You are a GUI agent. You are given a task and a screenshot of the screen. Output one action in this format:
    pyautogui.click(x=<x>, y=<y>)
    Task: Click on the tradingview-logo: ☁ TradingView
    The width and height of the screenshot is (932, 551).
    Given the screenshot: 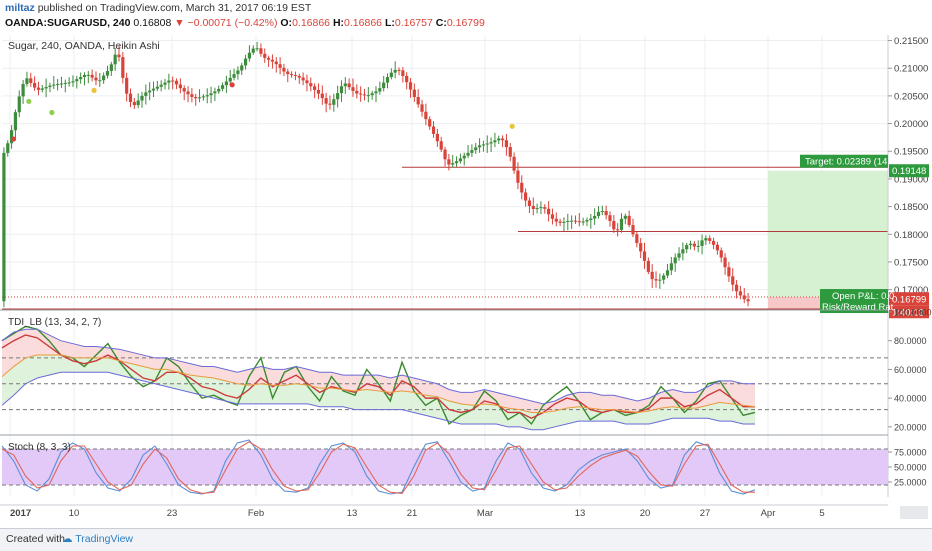 What is the action you would take?
    pyautogui.click(x=98, y=539)
    